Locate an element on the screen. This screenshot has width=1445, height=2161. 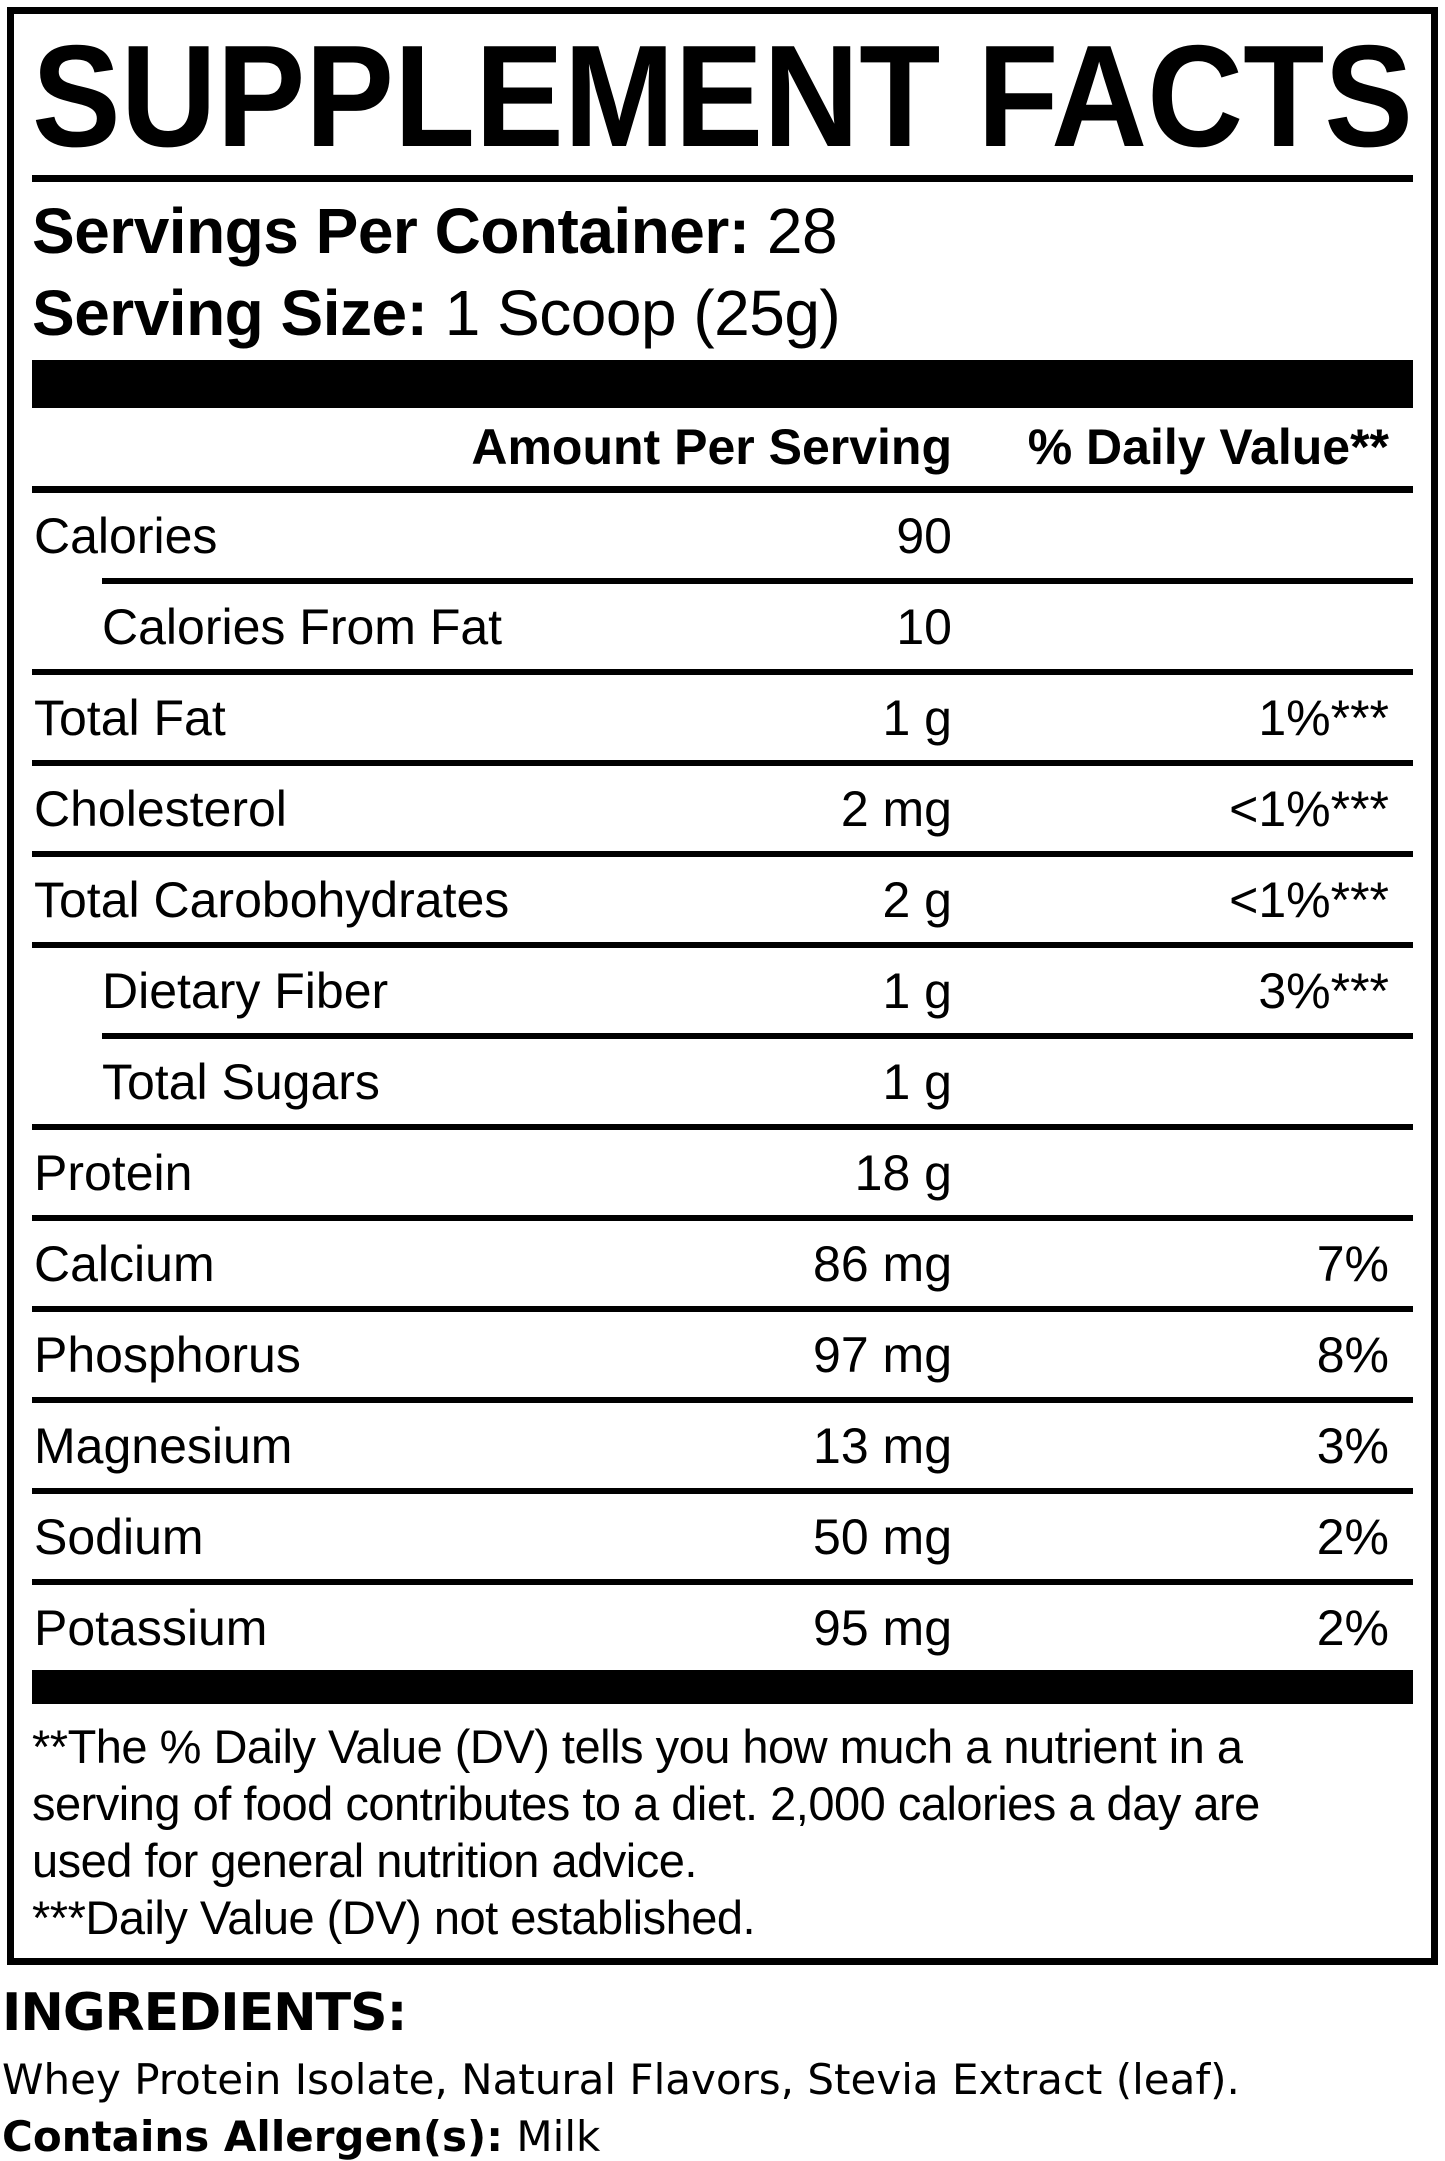
row-dietary-fiber: Dietary Fiber 1 g 3%*** is located at coordinates (722, 990).